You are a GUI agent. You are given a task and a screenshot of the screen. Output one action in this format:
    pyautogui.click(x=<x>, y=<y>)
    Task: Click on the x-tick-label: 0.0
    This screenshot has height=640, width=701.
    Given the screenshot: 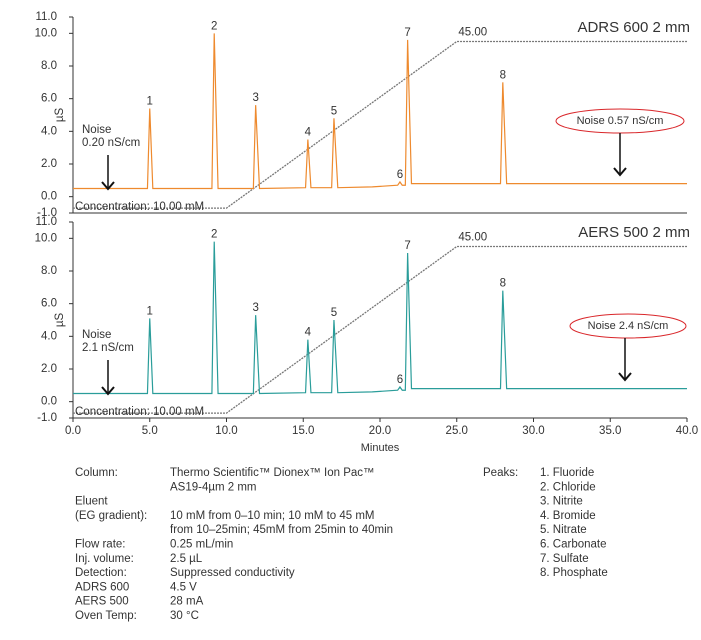 What is the action you would take?
    pyautogui.click(x=73, y=431)
    